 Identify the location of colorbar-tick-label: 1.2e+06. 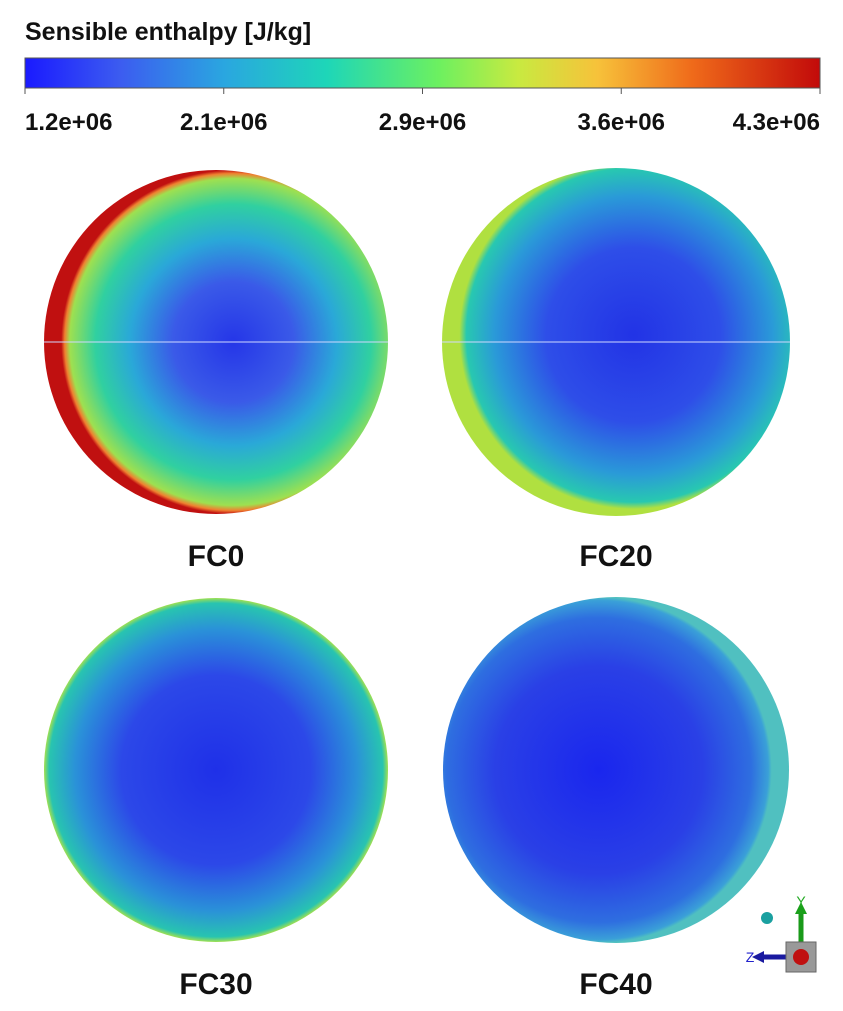
(68, 122).